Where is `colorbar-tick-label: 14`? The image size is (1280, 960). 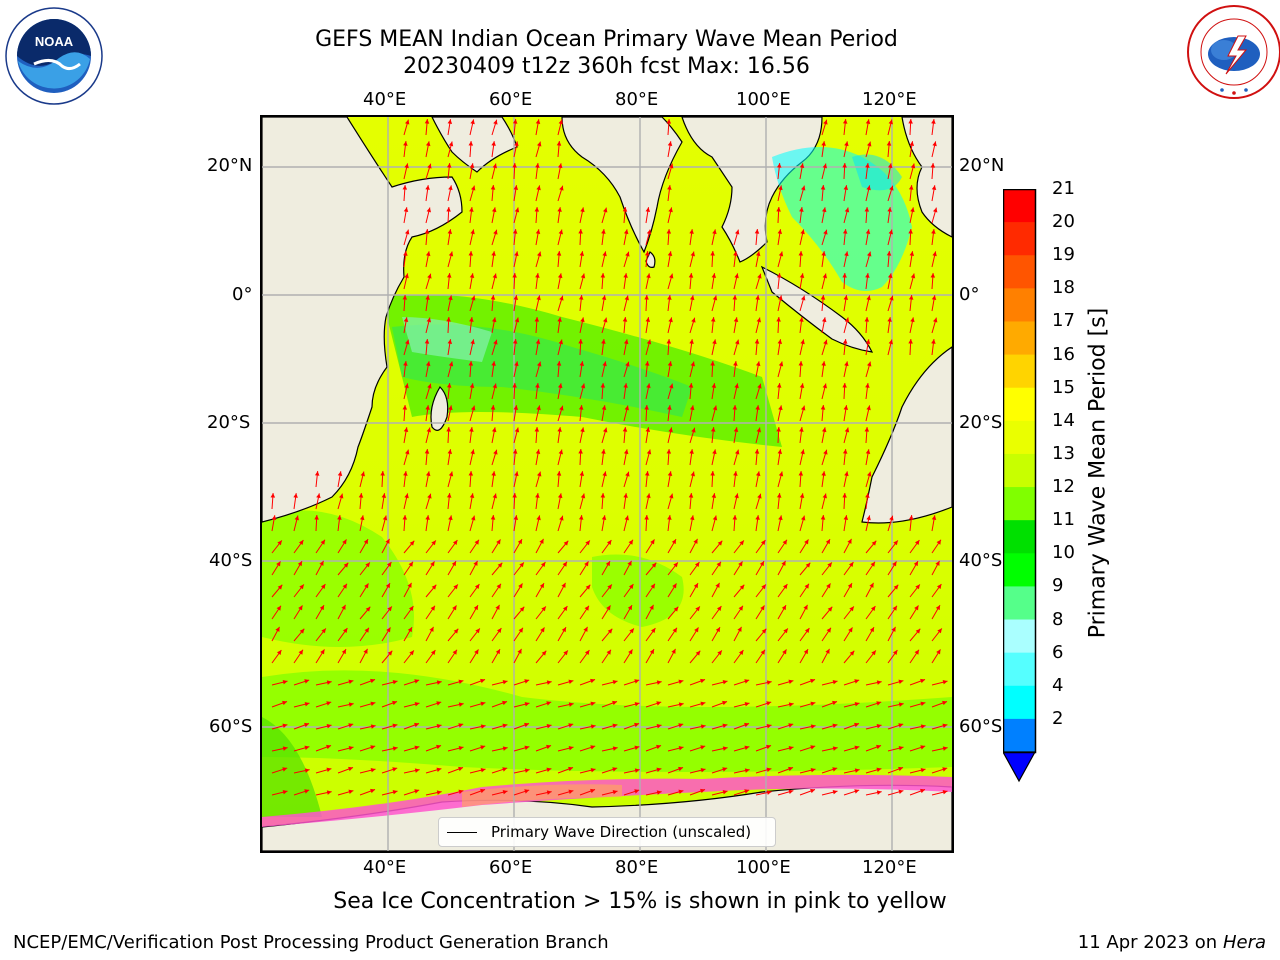 colorbar-tick-label: 14 is located at coordinates (1063, 420).